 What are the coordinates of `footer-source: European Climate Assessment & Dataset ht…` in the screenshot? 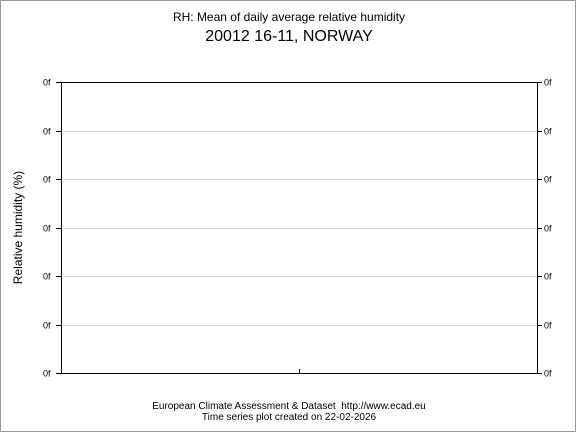 It's located at (289, 406).